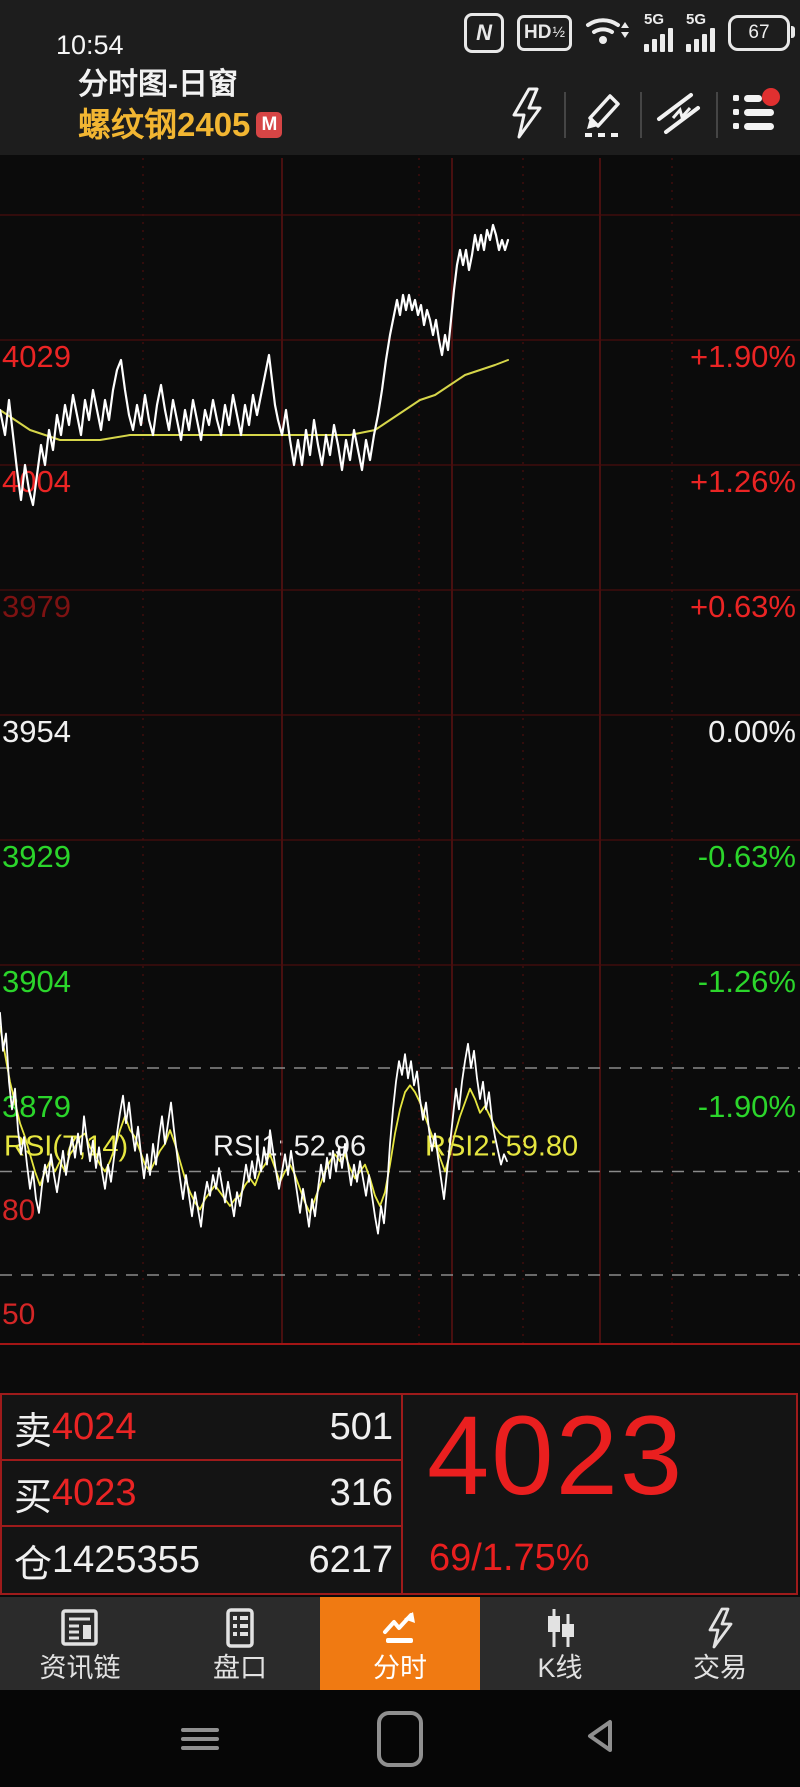  What do you see at coordinates (742, 606) in the screenshot?
I see `percent-axis-label: +0.63%` at bounding box center [742, 606].